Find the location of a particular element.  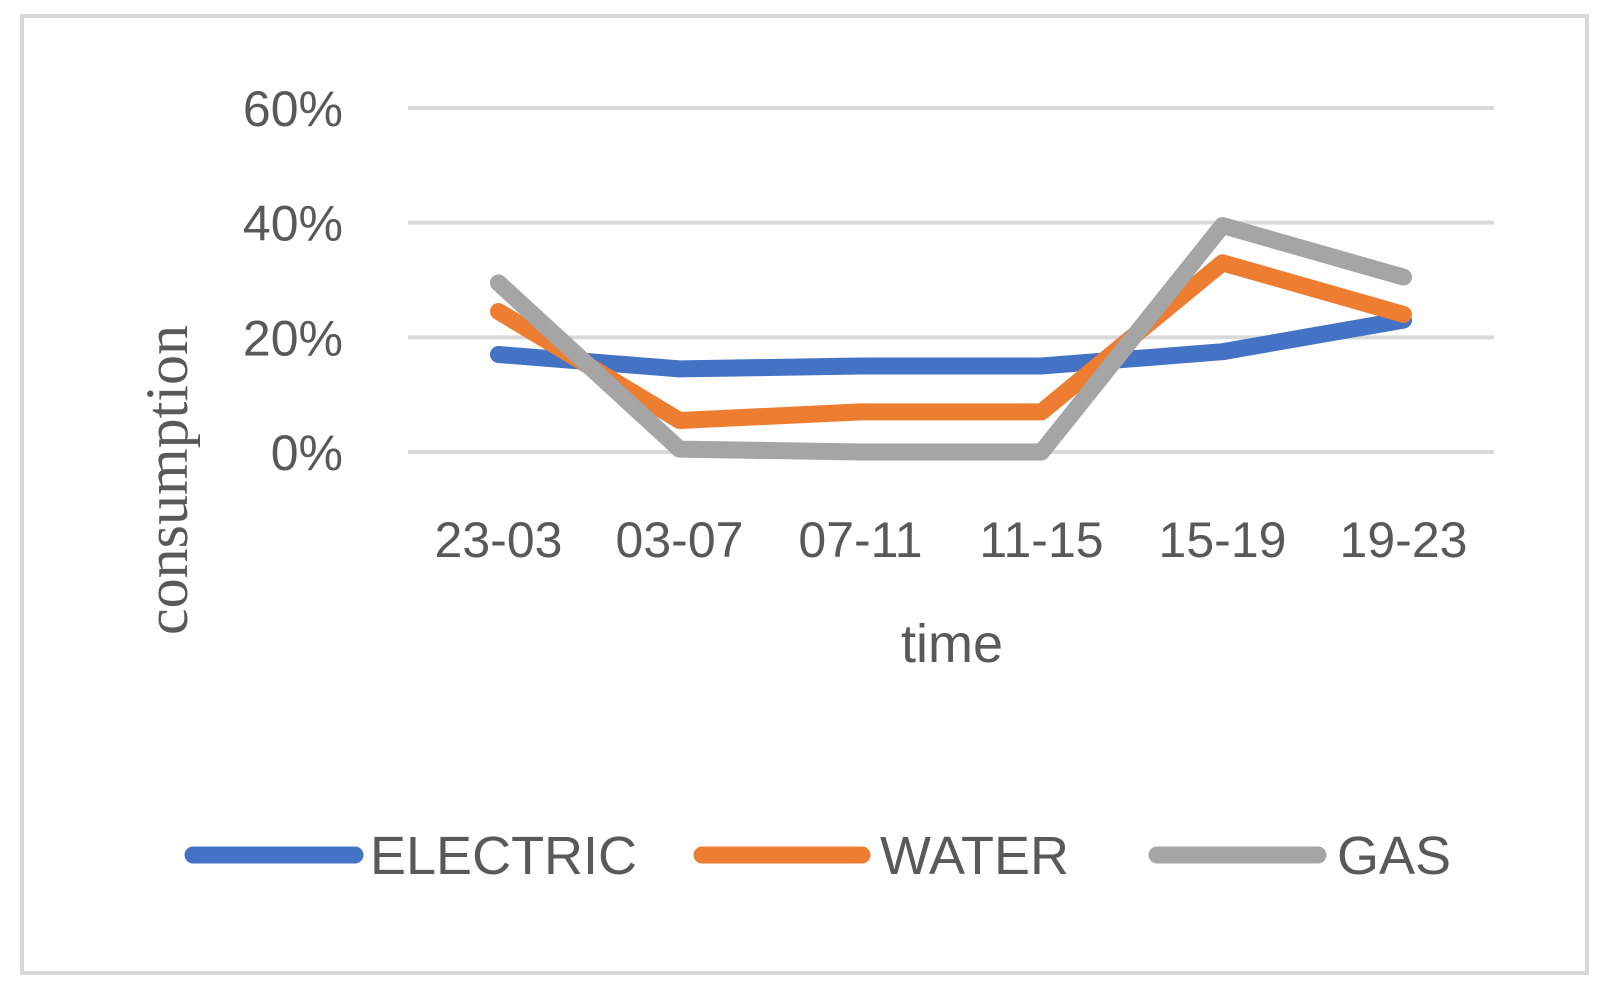

legend-label-electric: ELECTRIC is located at coordinates (503, 856).